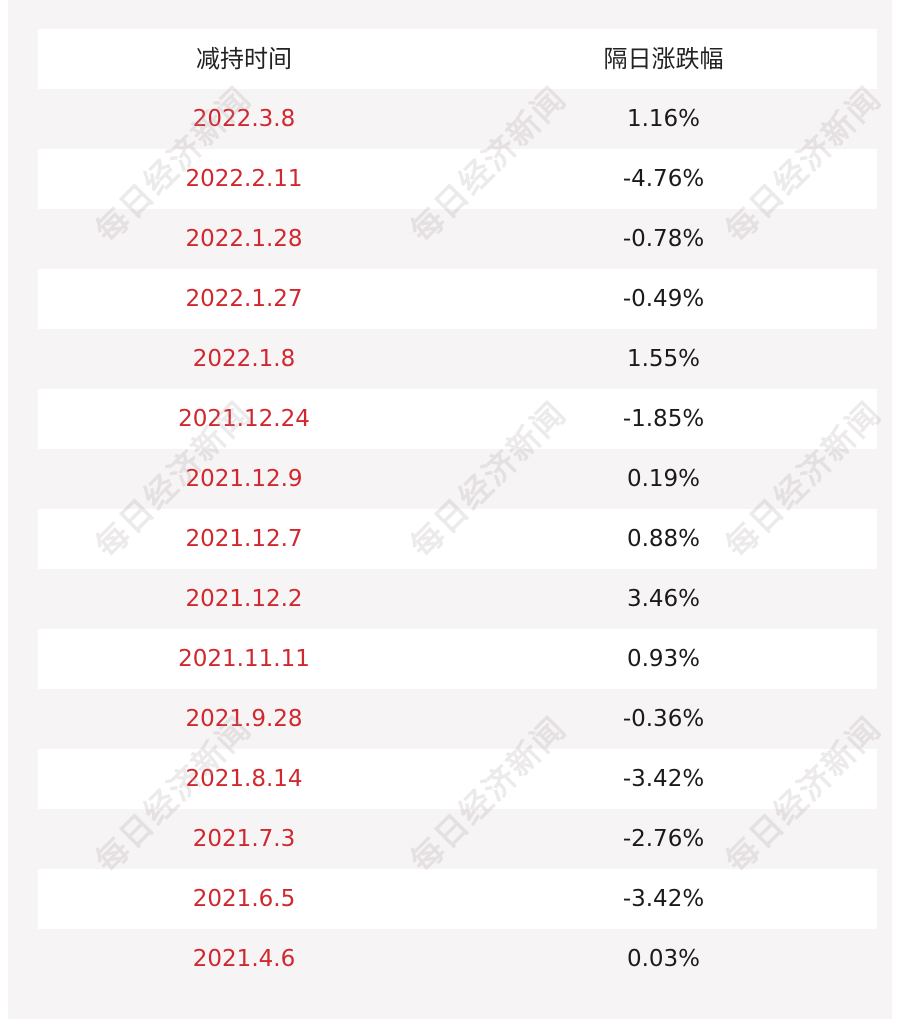 The image size is (900, 1019). I want to click on reduction-date-cell: 2021.9.28, so click(244, 719).